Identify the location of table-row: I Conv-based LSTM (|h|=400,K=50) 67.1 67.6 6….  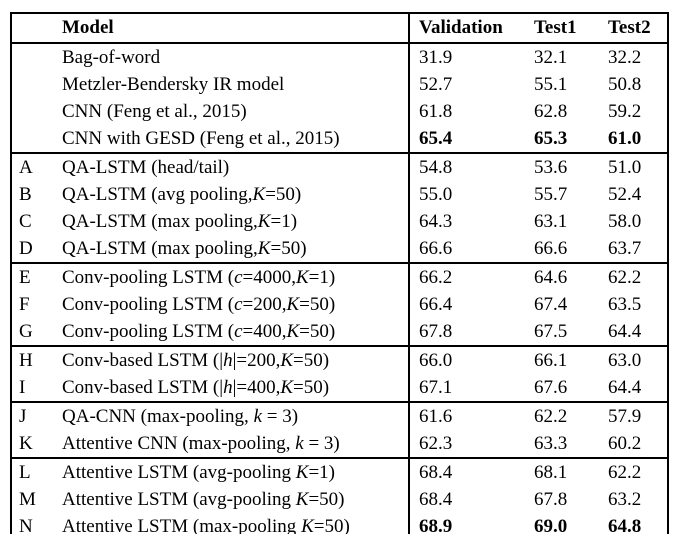
(339, 388).